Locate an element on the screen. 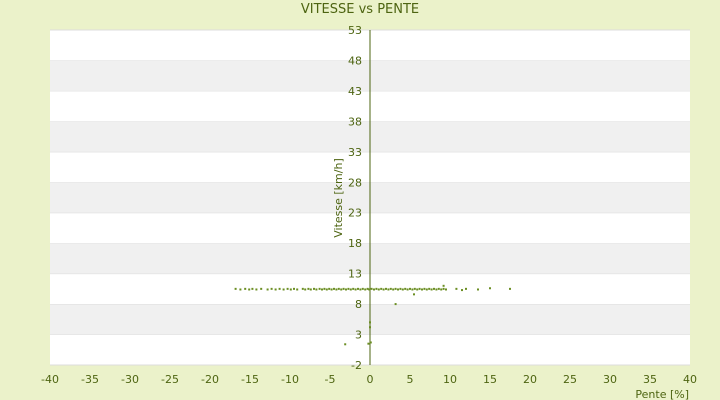  x-tick-label: -30 is located at coordinates (130, 379).